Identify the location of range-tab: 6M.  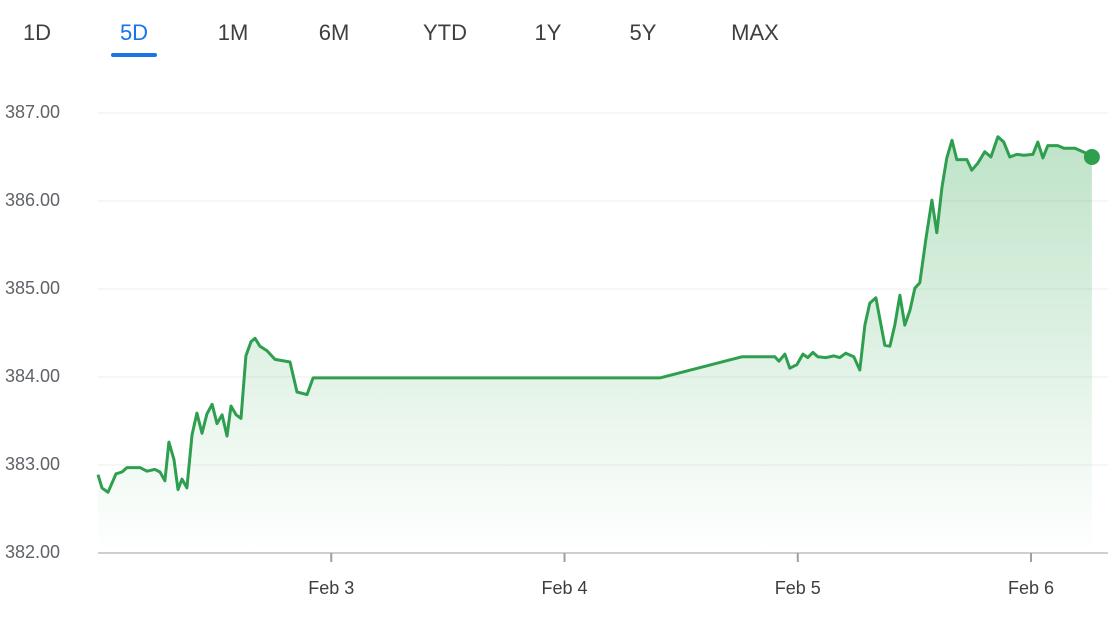
(334, 32).